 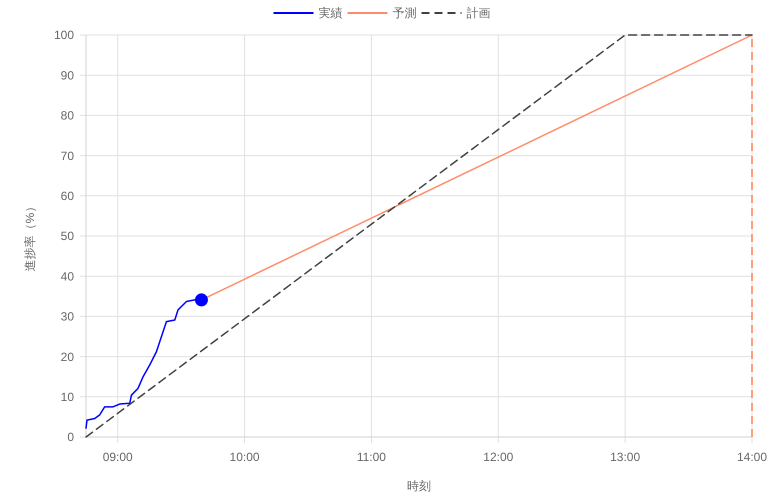 What do you see at coordinates (419, 486) in the screenshot?
I see `x-axis-title: 時刻` at bounding box center [419, 486].